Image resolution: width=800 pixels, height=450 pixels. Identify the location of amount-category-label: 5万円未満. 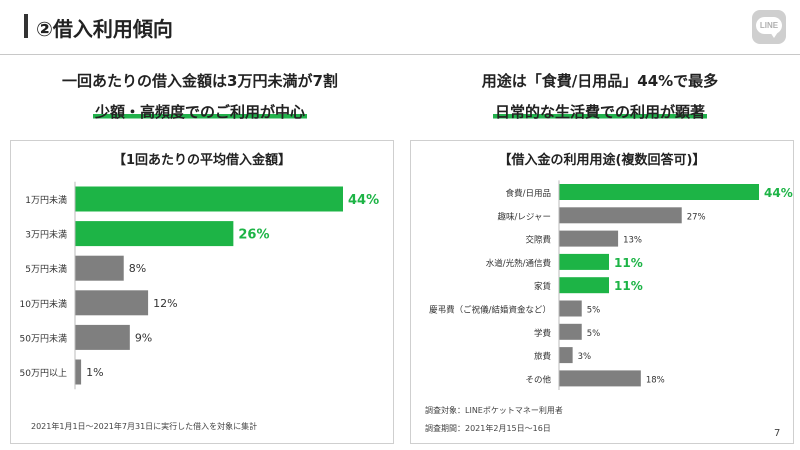
(46, 269).